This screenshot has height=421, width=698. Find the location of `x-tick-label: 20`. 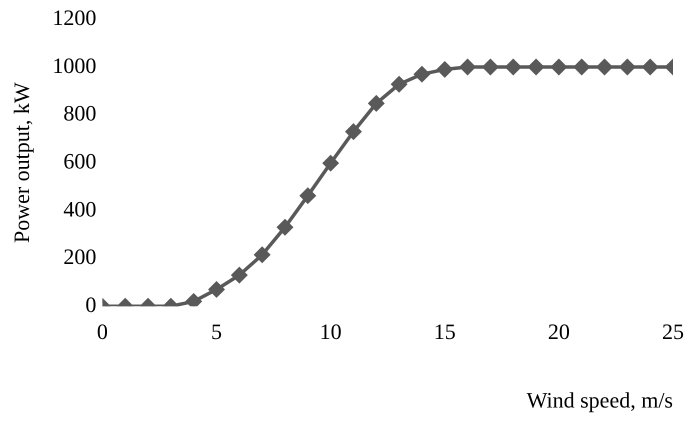

x-tick-label: 20 is located at coordinates (559, 331).